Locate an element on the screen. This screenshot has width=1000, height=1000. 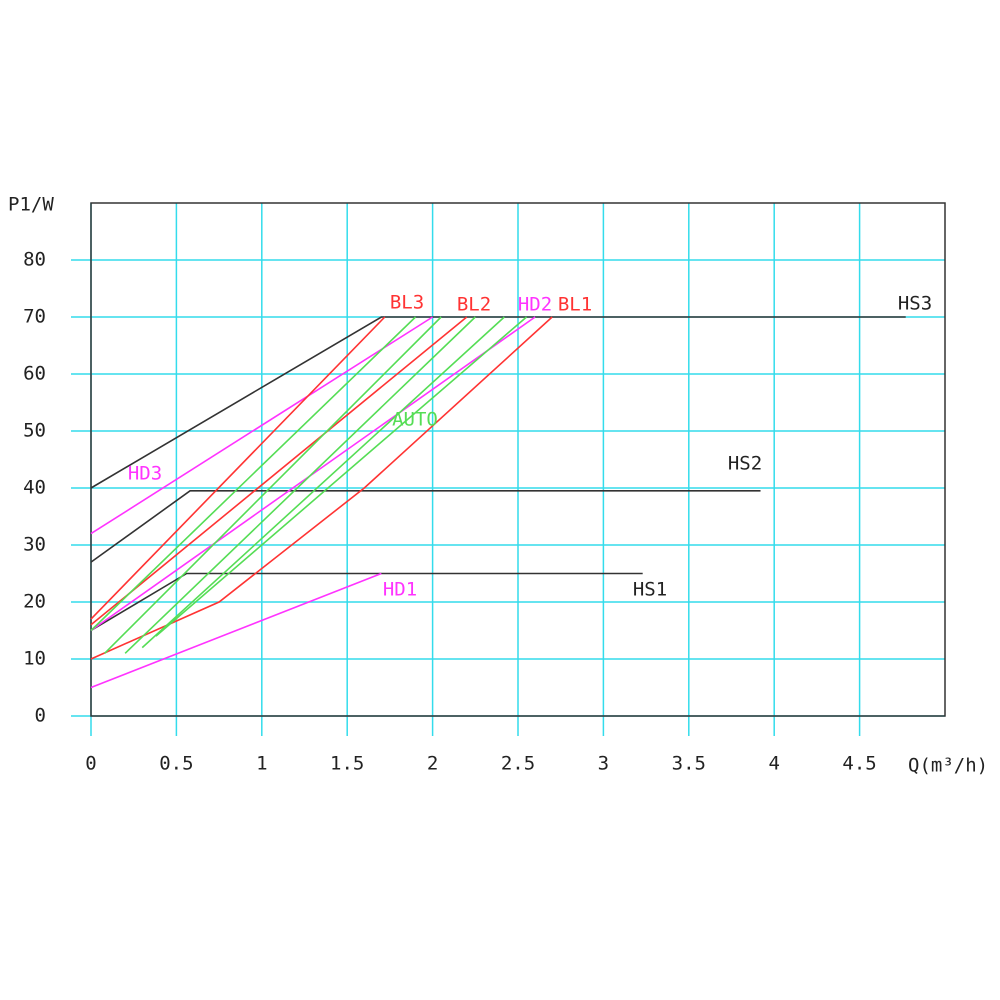
x-tick-label: 1.5 is located at coordinates (347, 764).